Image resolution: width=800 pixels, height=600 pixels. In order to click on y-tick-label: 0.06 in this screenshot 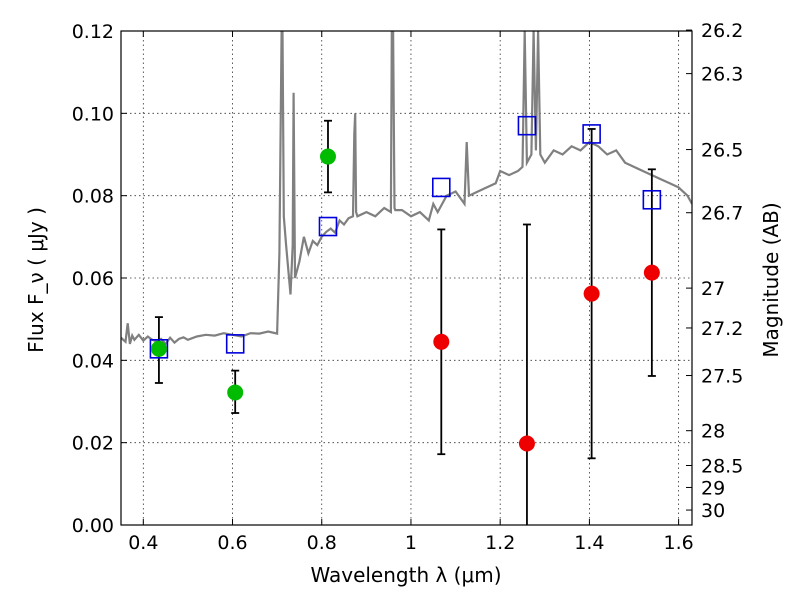, I will do `click(93, 279)`.